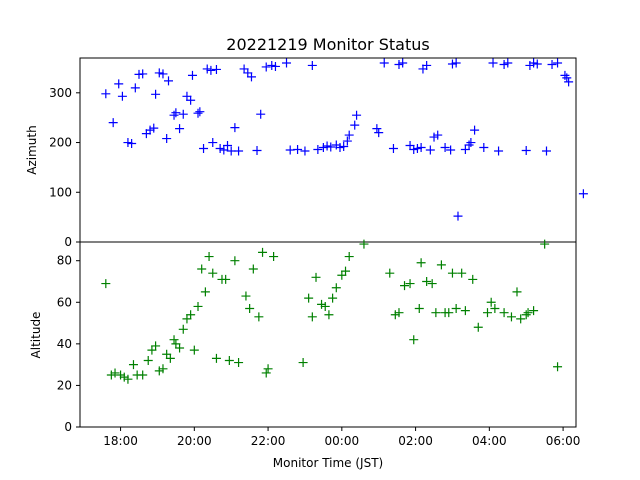  I want to click on altitude-y-tick-label: 20, so click(64, 385).